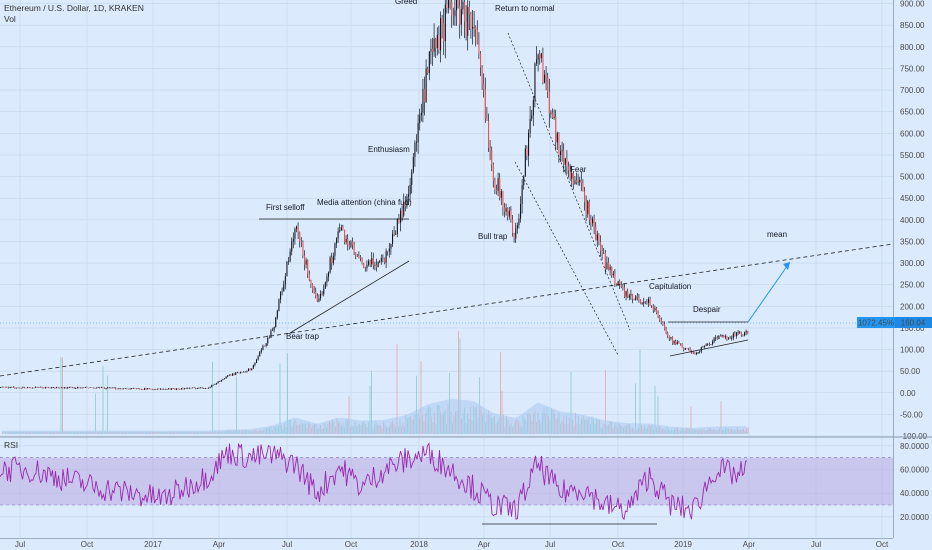  I want to click on annotation-label: Bull trap, so click(493, 236).